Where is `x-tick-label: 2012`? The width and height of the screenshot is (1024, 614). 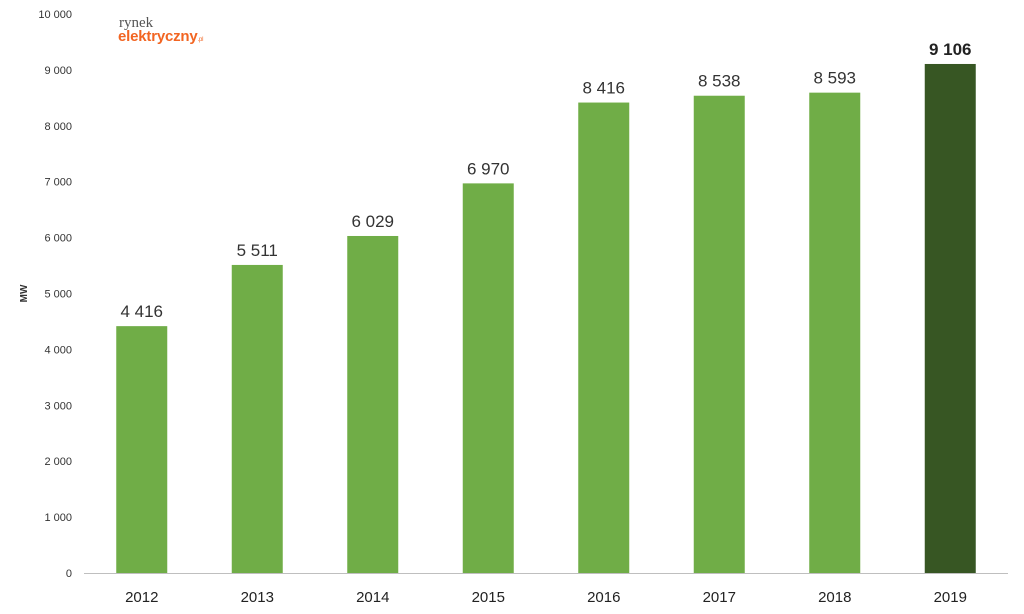
x-tick-label: 2012 is located at coordinates (141, 597).